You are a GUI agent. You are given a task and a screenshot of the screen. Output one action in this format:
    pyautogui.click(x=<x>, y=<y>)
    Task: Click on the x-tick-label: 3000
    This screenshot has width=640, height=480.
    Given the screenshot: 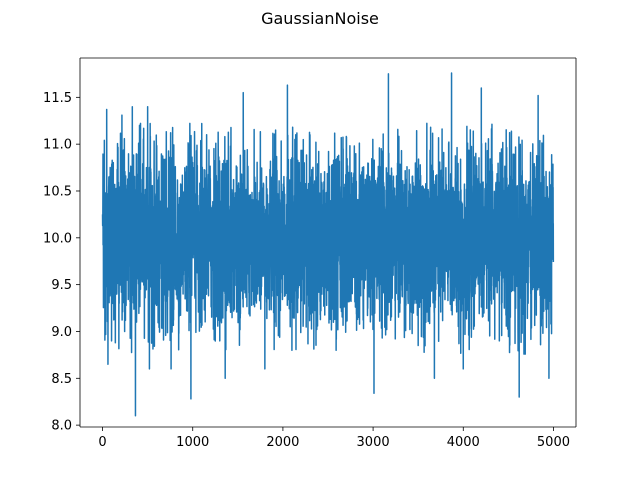 What is the action you would take?
    pyautogui.click(x=373, y=442)
    